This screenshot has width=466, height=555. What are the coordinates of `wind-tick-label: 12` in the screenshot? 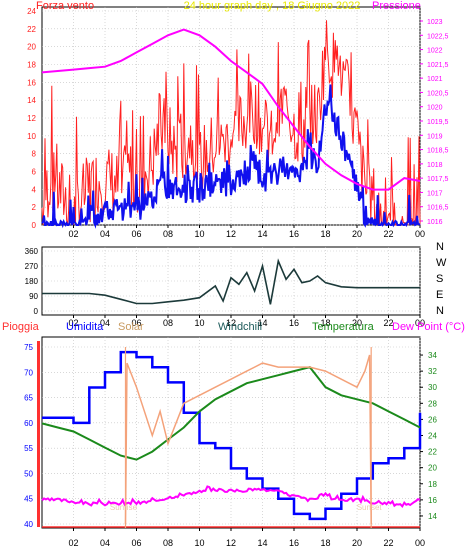 It's located at (31, 118).